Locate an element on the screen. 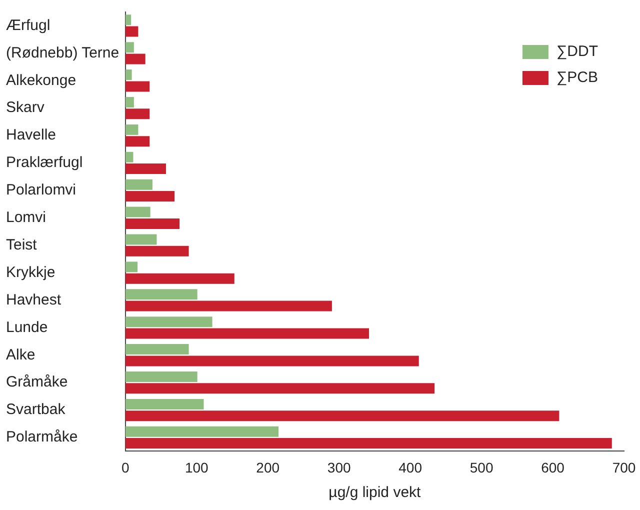  y-tick-label: (Rødnebb) Terne is located at coordinates (63, 53).